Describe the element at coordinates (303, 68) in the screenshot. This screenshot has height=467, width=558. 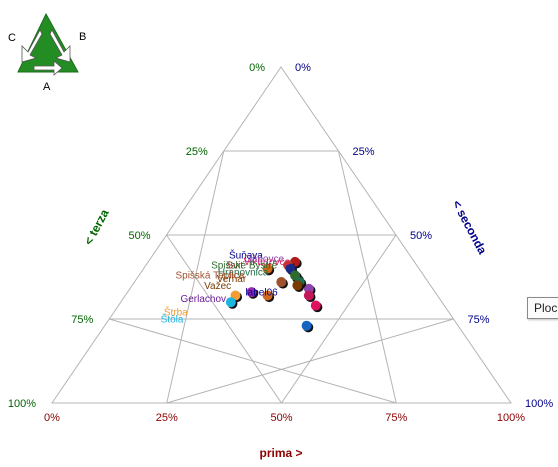
I see `tick-label-seconda: 0%` at that location.